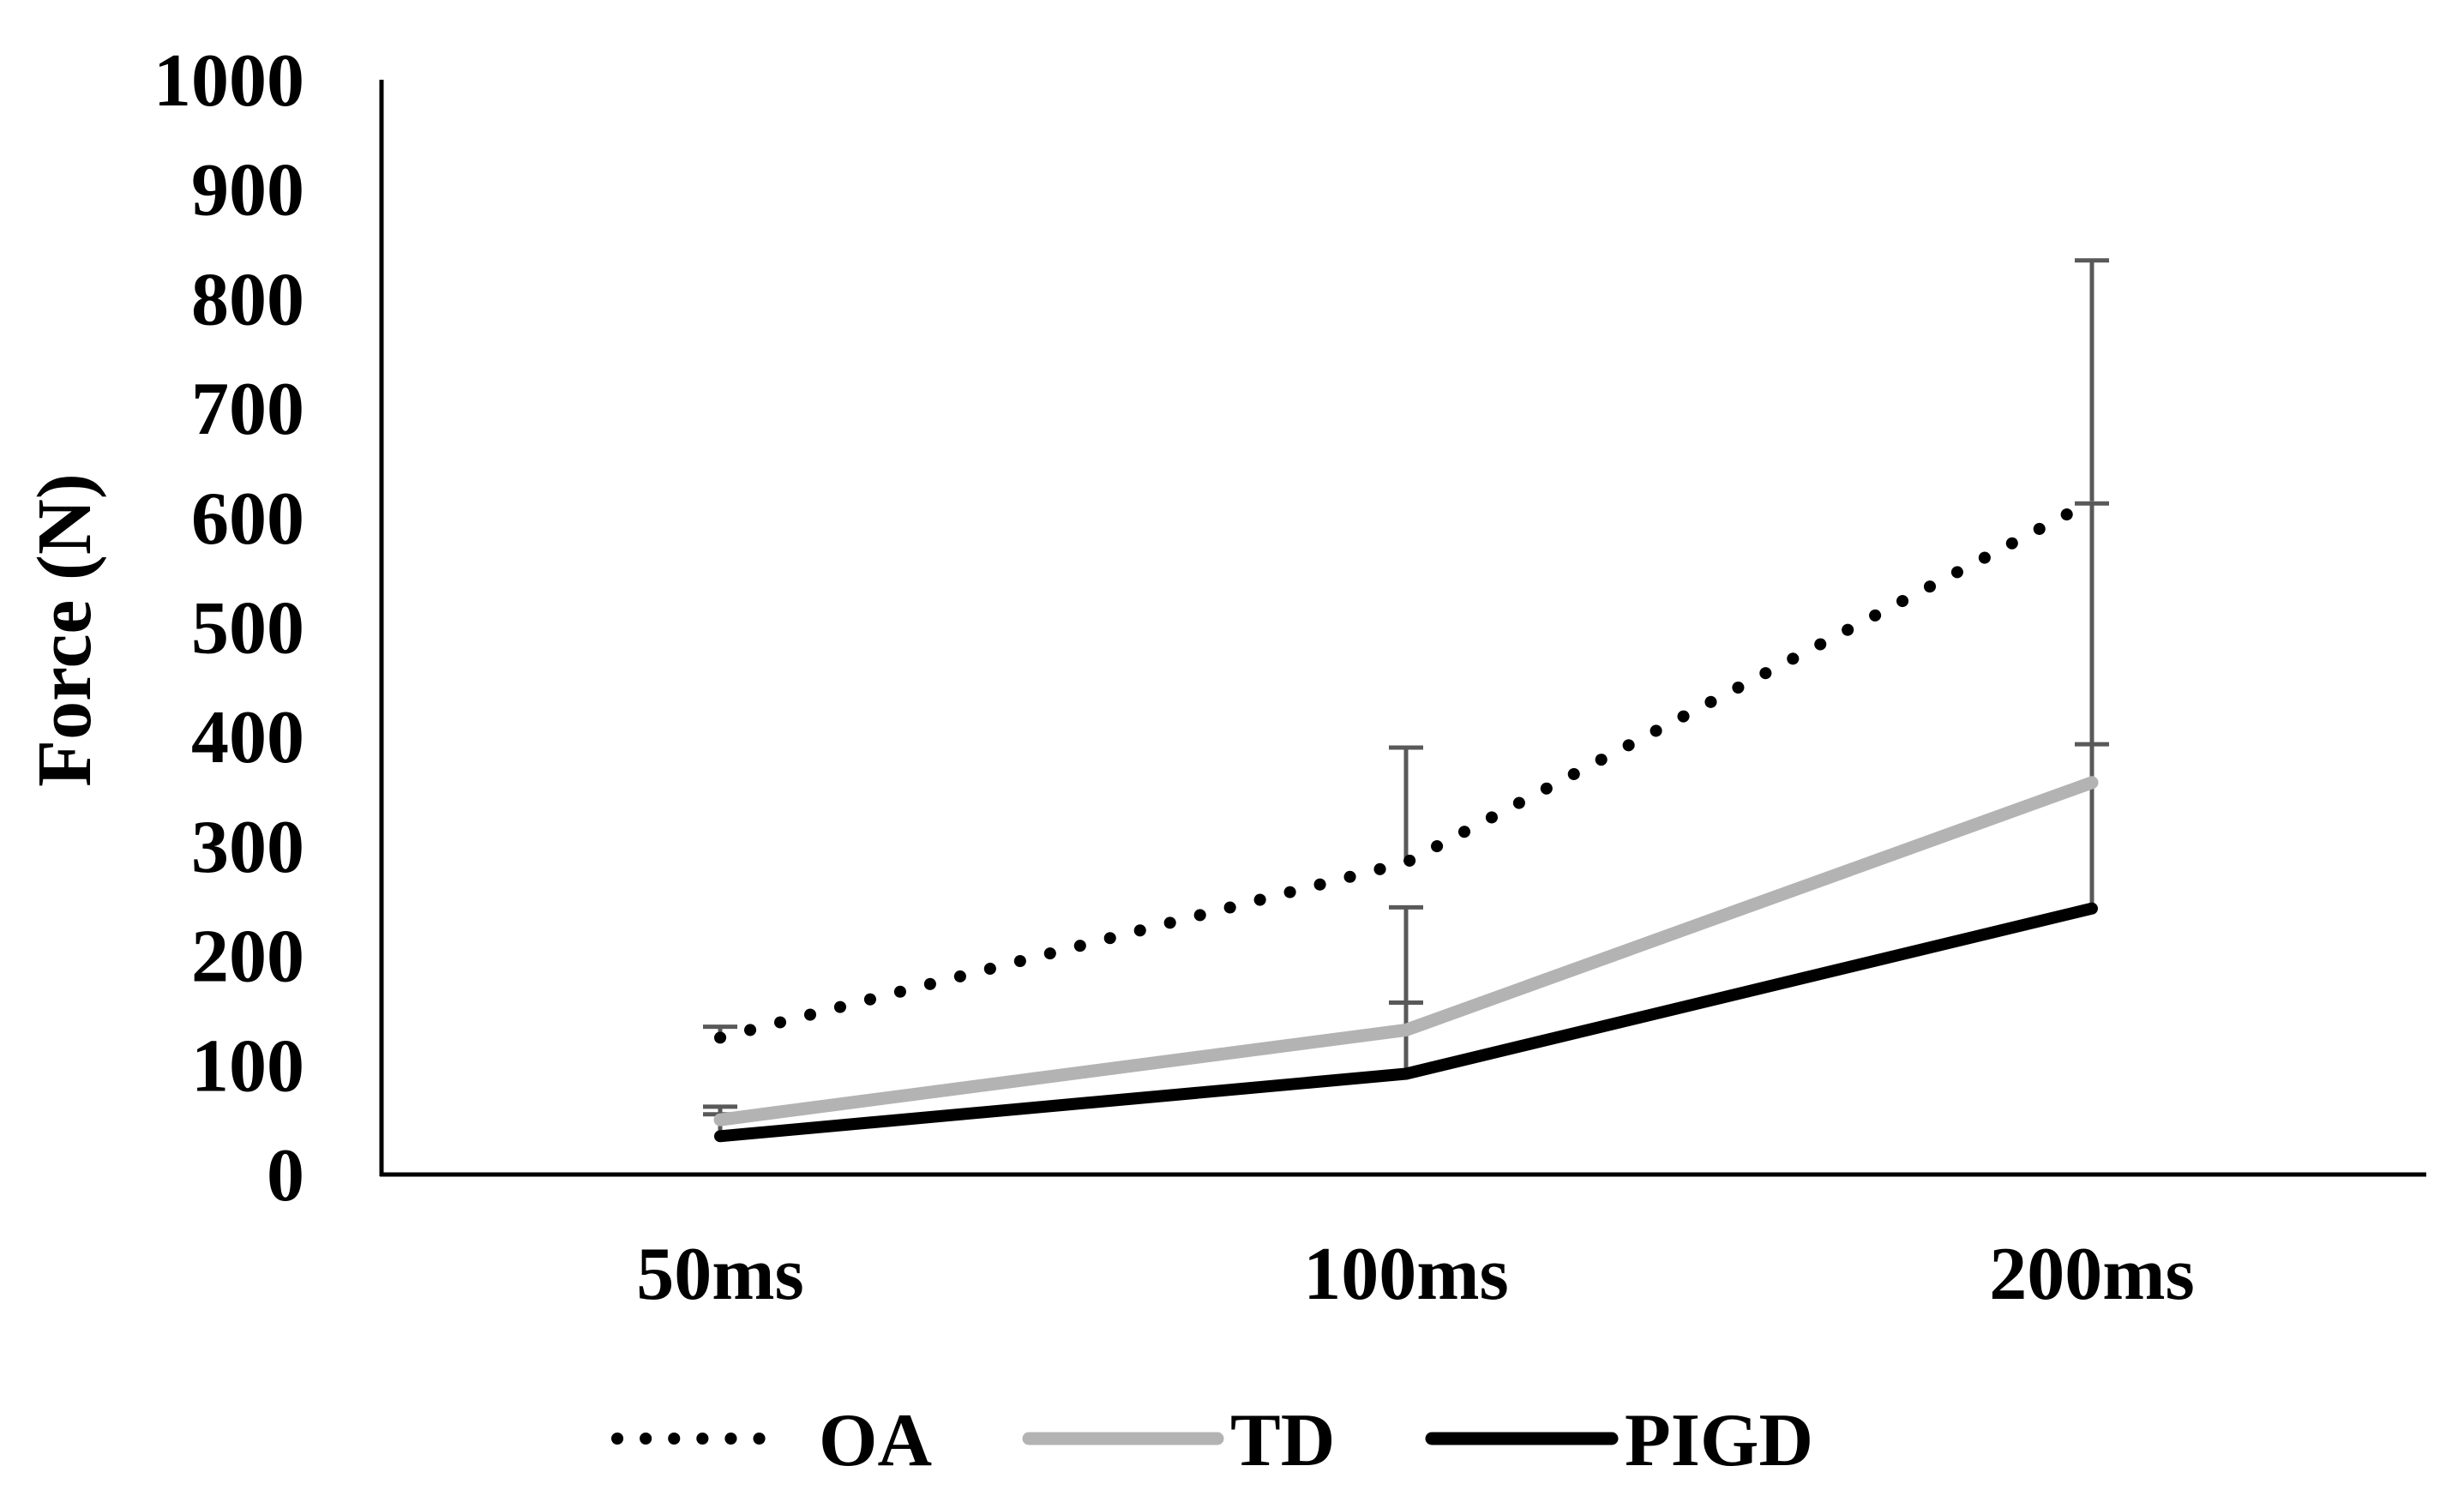 This screenshot has height=1502, width=2464. What do you see at coordinates (229, 81) in the screenshot?
I see `y-tick-label: 1000` at bounding box center [229, 81].